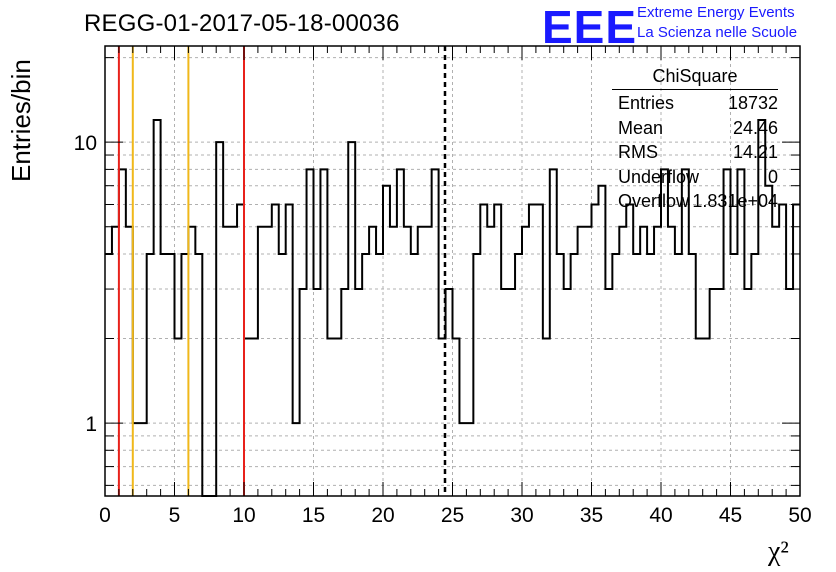 Image resolution: width=836 pixels, height=572 pixels. What do you see at coordinates (313, 515) in the screenshot?
I see `x-tick-label: 15` at bounding box center [313, 515].